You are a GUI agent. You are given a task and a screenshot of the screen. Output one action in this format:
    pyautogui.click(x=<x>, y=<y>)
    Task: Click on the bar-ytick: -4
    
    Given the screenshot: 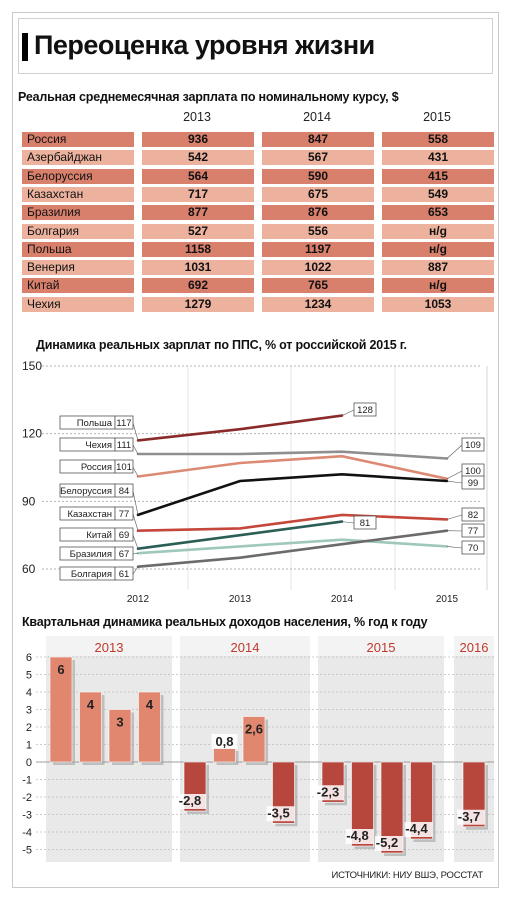 What is the action you would take?
    pyautogui.click(x=27, y=833)
    